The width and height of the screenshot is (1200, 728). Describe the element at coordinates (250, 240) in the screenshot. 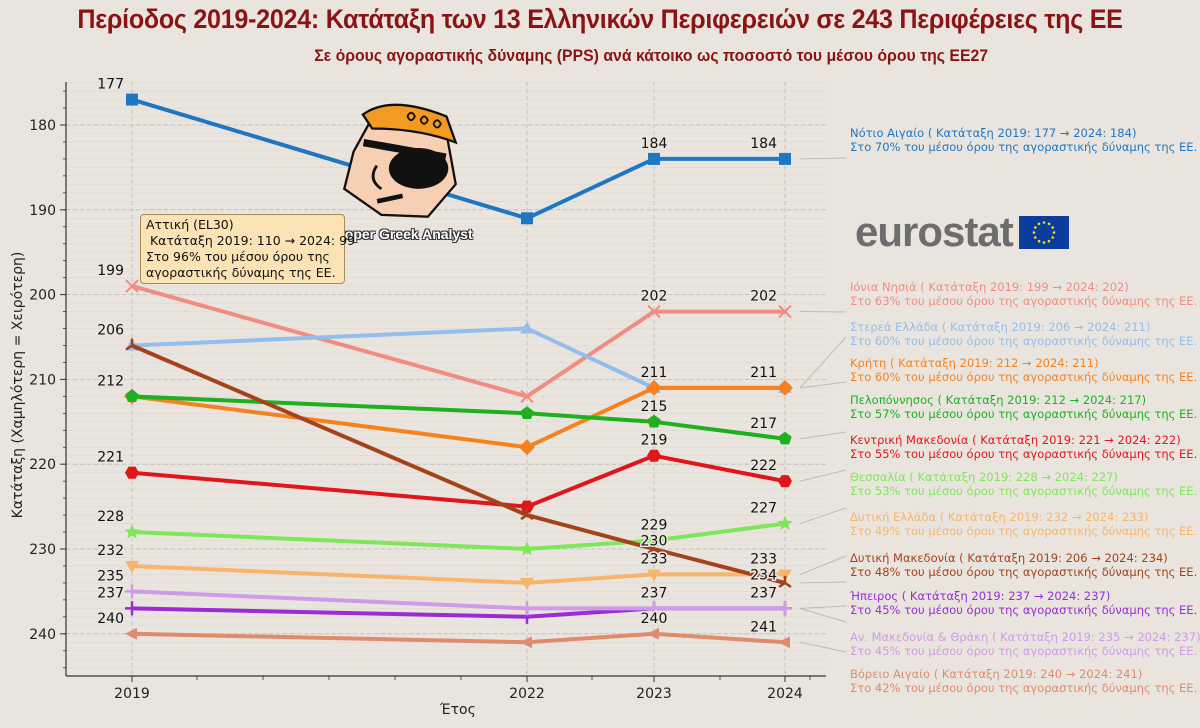

I see `annotation-line: Κατάταξη 2019: 110 → 2024: 99` at that location.